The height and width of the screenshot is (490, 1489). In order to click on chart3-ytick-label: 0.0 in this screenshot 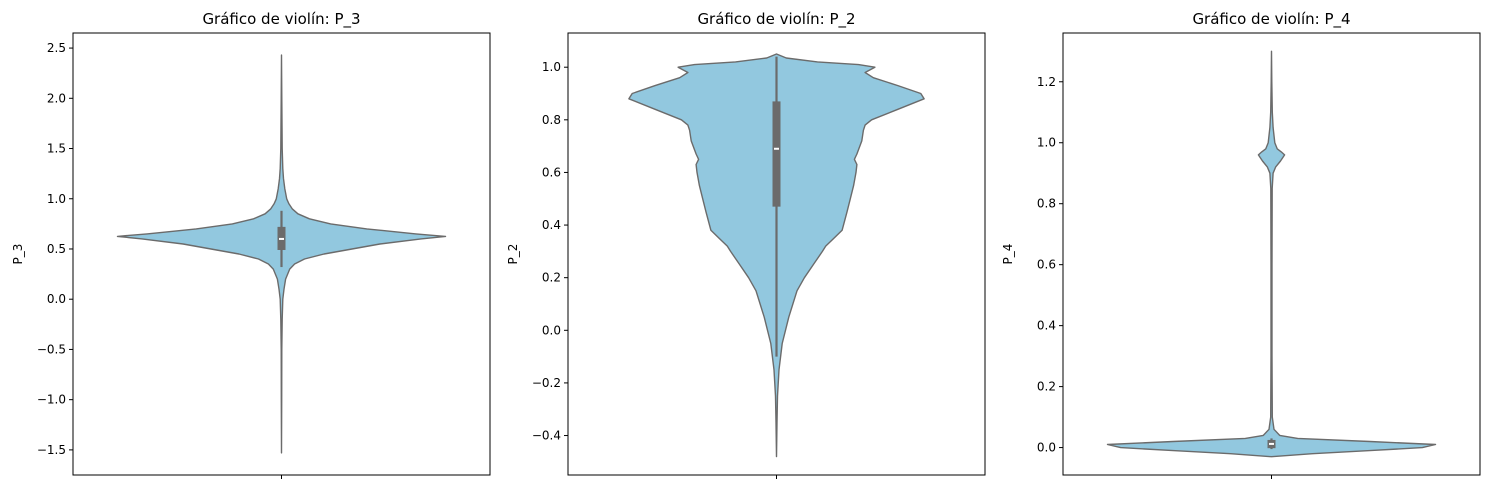, I will do `click(1046, 448)`.